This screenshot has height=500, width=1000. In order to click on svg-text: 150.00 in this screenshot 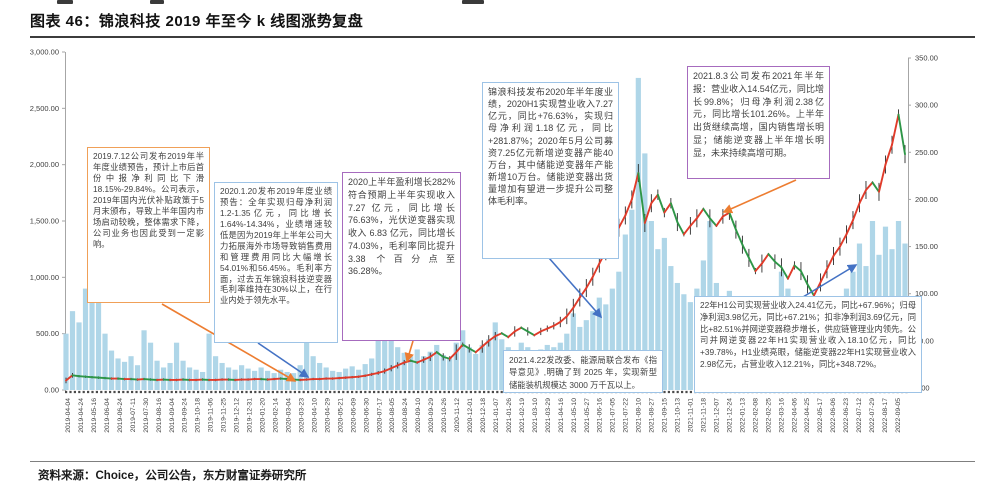, I will do `click(926, 246)`.